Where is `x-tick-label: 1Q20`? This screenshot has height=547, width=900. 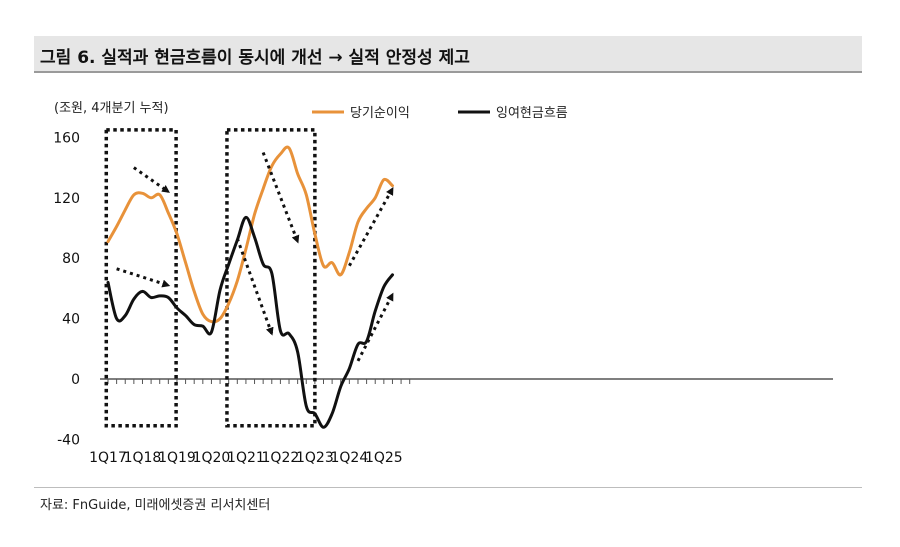 x-tick-label: 1Q20 is located at coordinates (212, 458).